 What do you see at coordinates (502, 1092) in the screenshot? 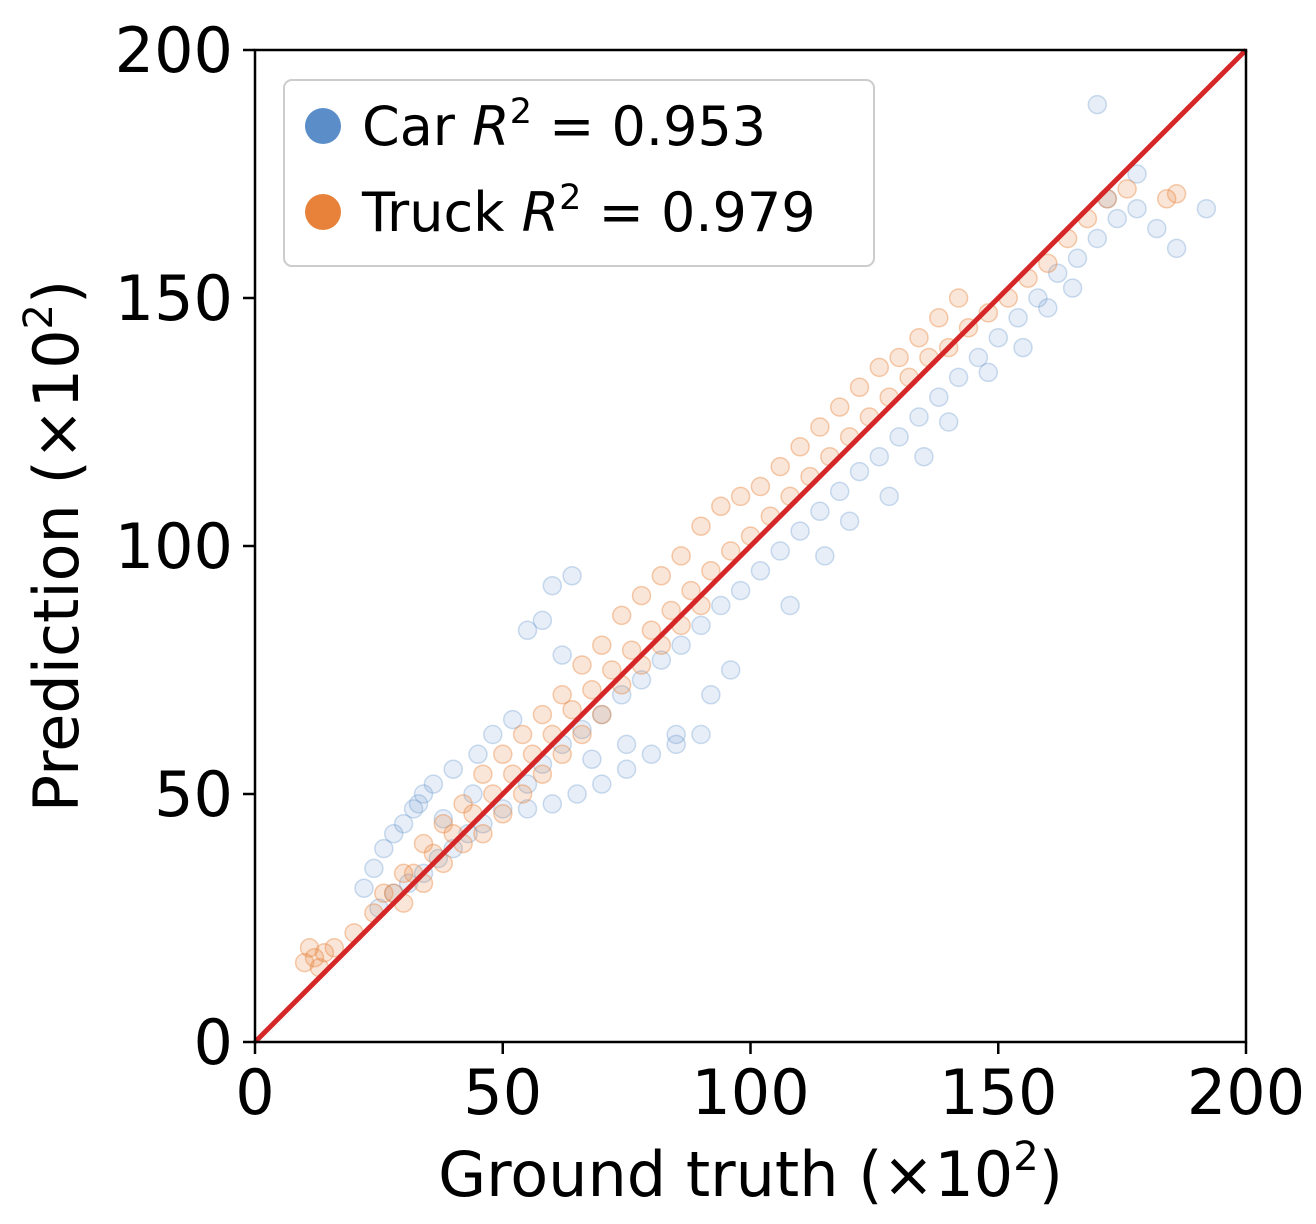
I see `x-tick-label: 50` at bounding box center [502, 1092].